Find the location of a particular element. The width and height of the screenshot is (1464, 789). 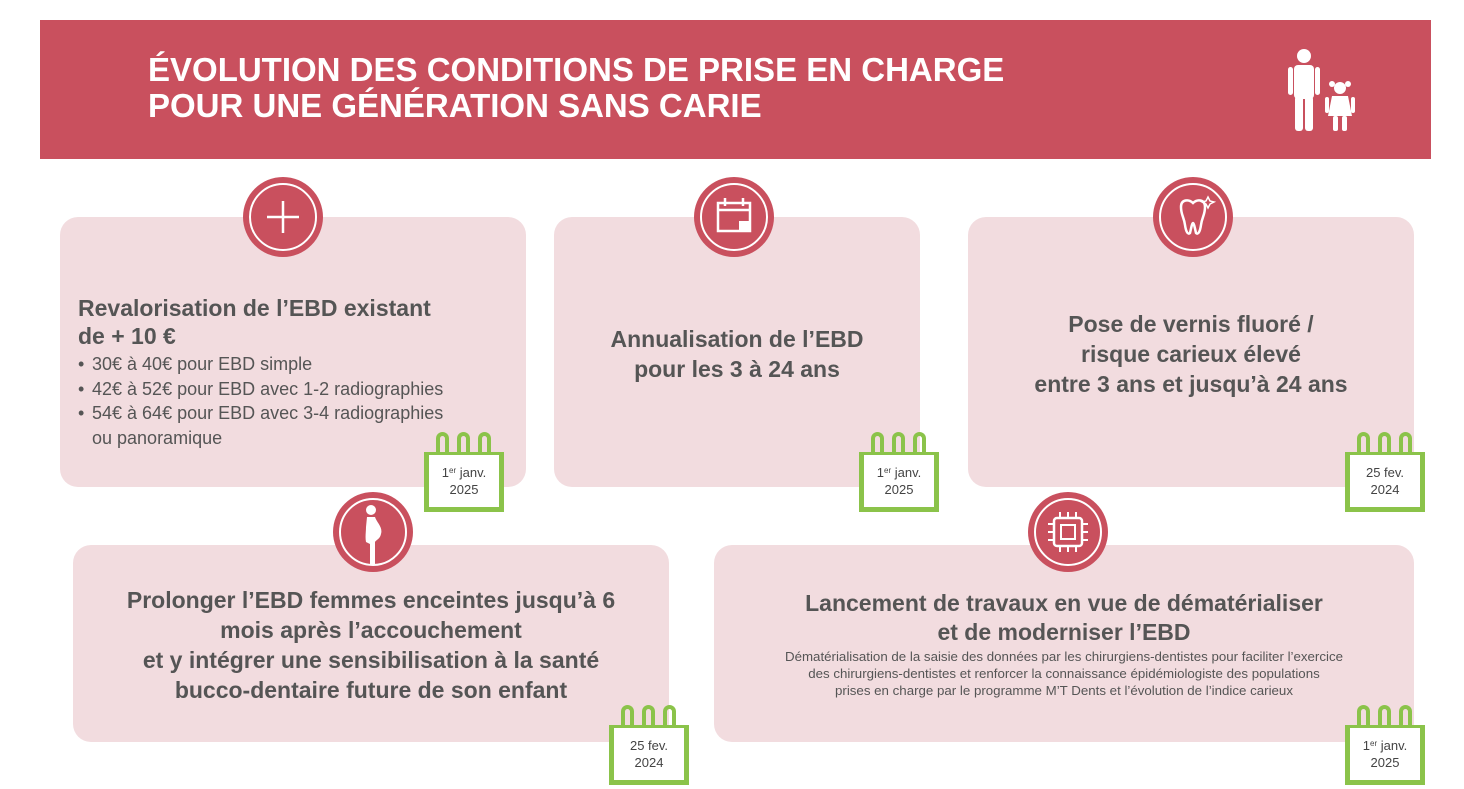

plus-icon is located at coordinates (283, 217).